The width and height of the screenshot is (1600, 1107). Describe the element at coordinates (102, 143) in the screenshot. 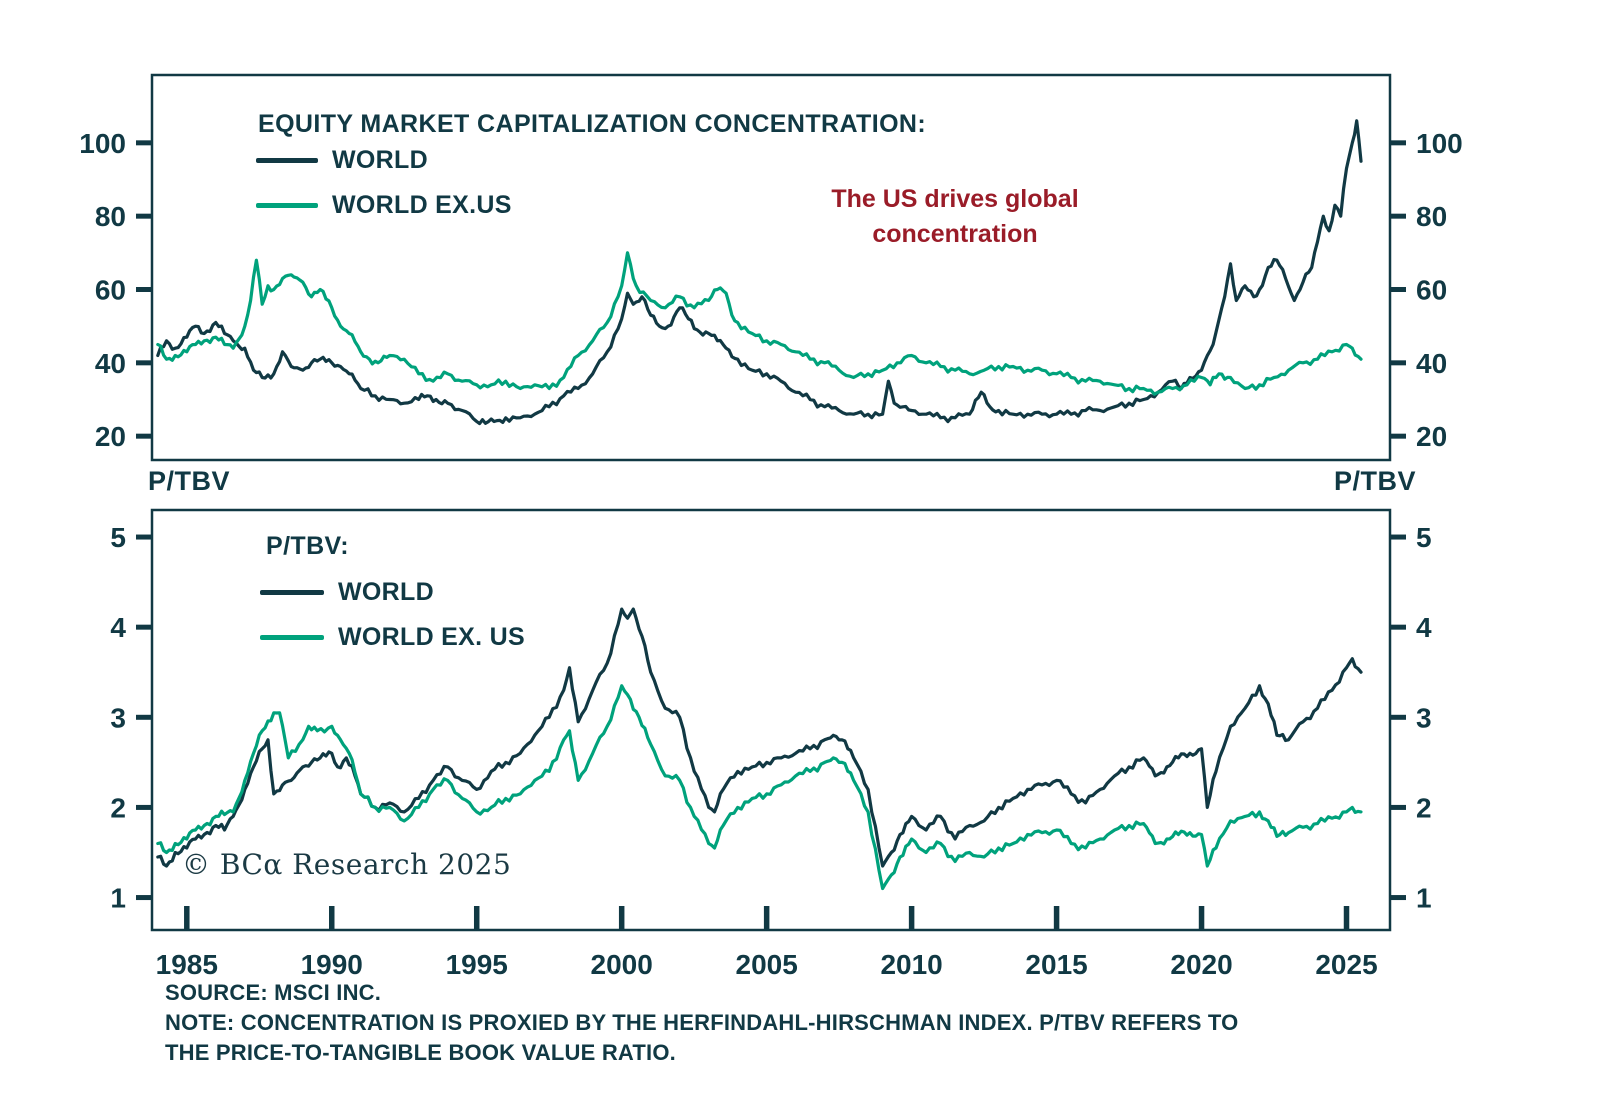

I see `y-tick-label-left: 100` at that location.